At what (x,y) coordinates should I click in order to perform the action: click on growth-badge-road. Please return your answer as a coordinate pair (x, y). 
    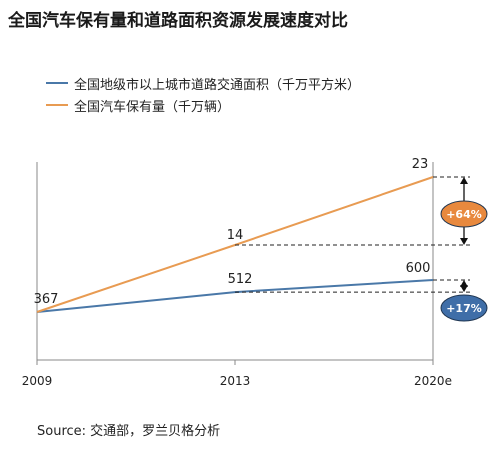
    Looking at the image, I should click on (464, 308).